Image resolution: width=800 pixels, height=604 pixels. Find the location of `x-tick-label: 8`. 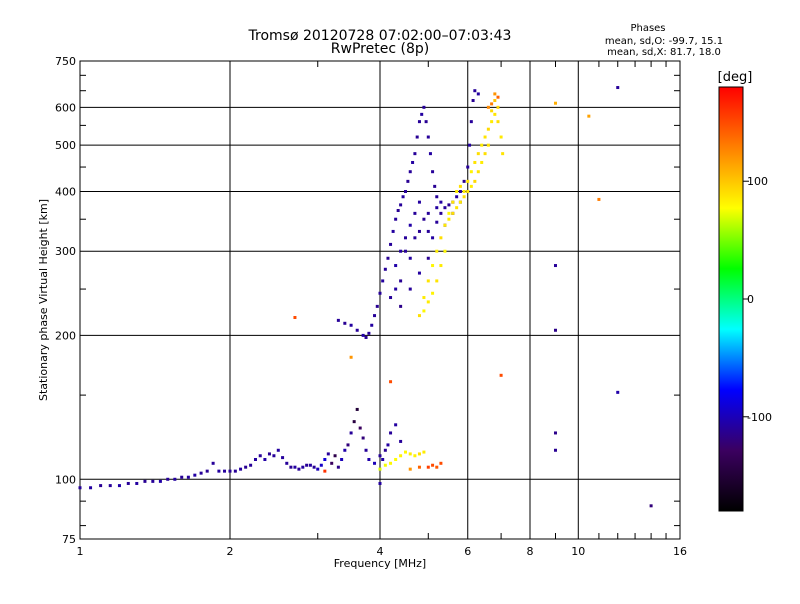

x-tick-label: 8 is located at coordinates (530, 551).